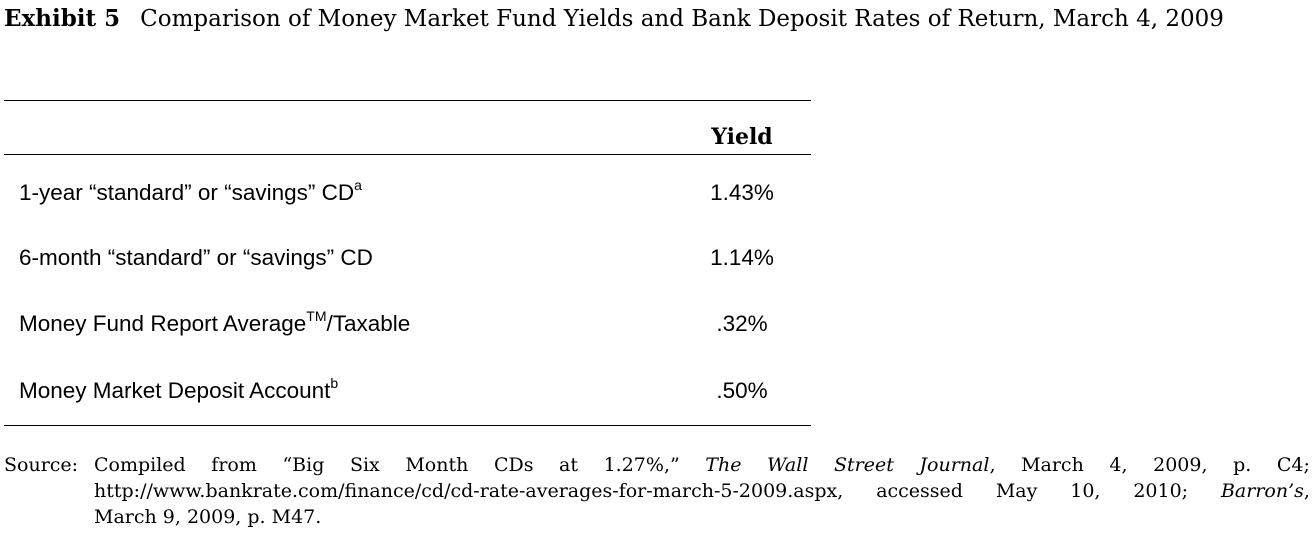 Image resolution: width=1314 pixels, height=540 pixels. Describe the element at coordinates (414, 193) in the screenshot. I see `table-row: 1-year “standard” or “savings” CDa 1.43%` at that location.